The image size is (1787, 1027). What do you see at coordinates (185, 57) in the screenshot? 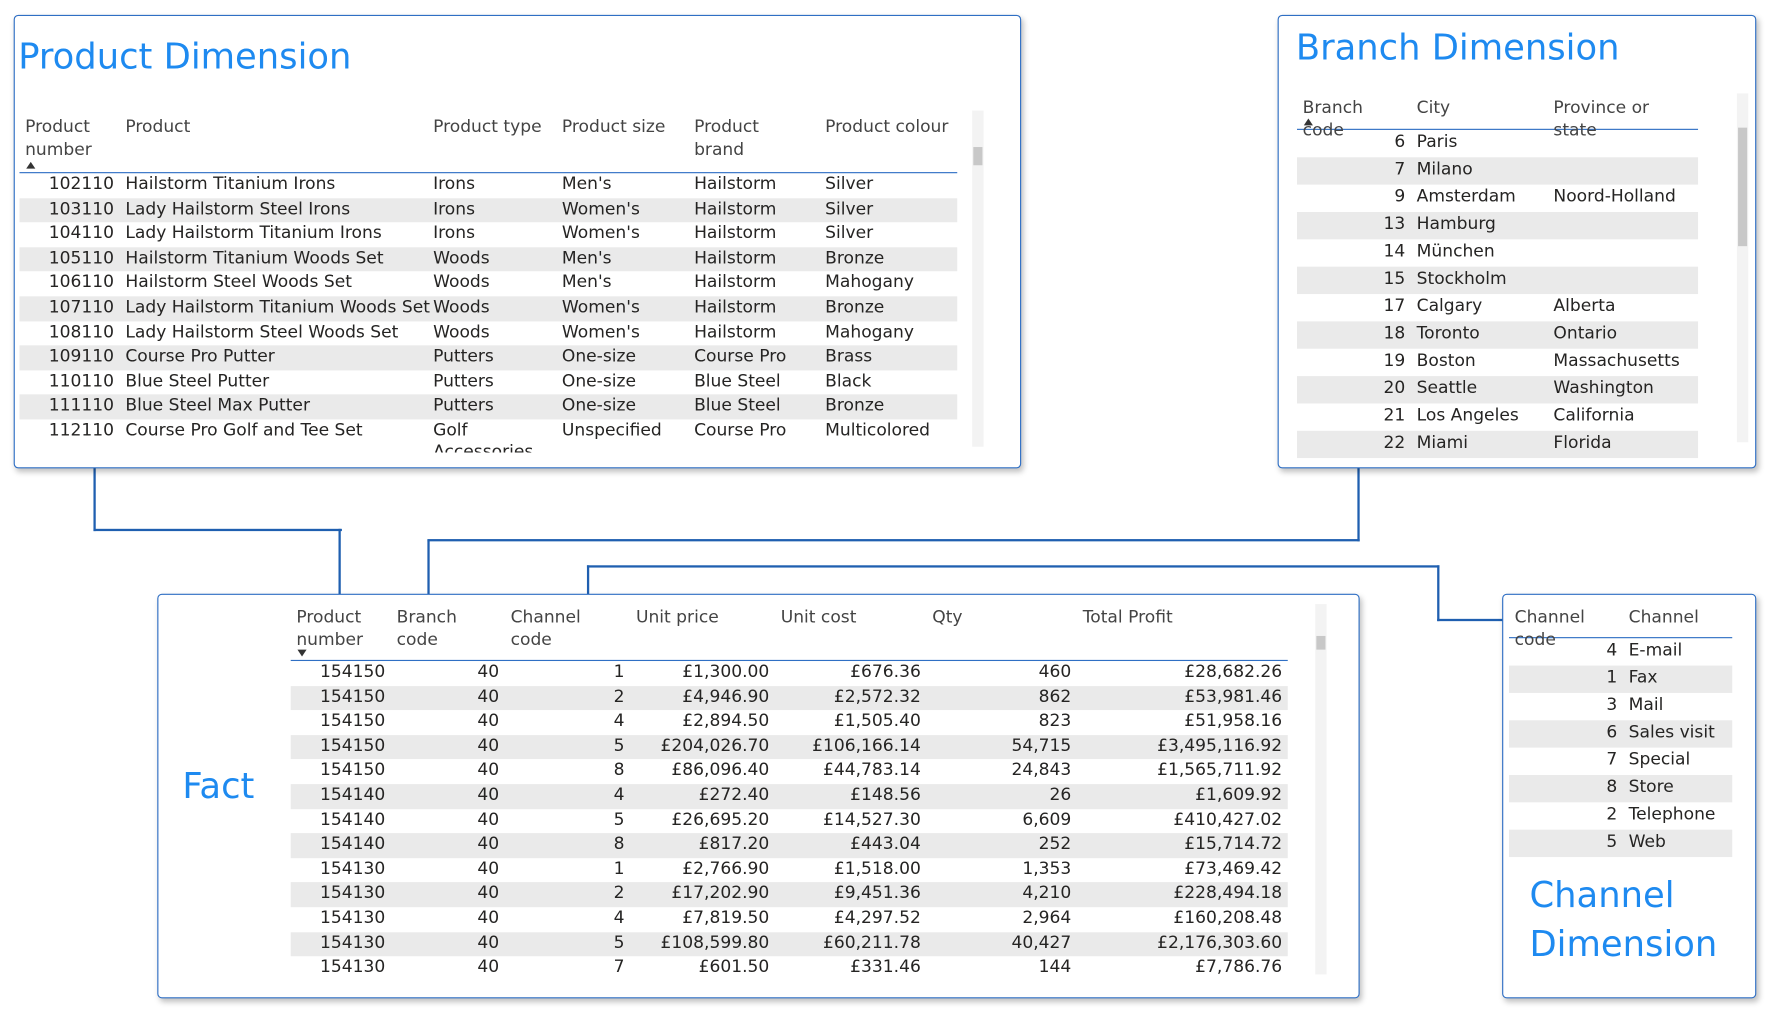
I see `product-title: Product Dimension` at bounding box center [185, 57].